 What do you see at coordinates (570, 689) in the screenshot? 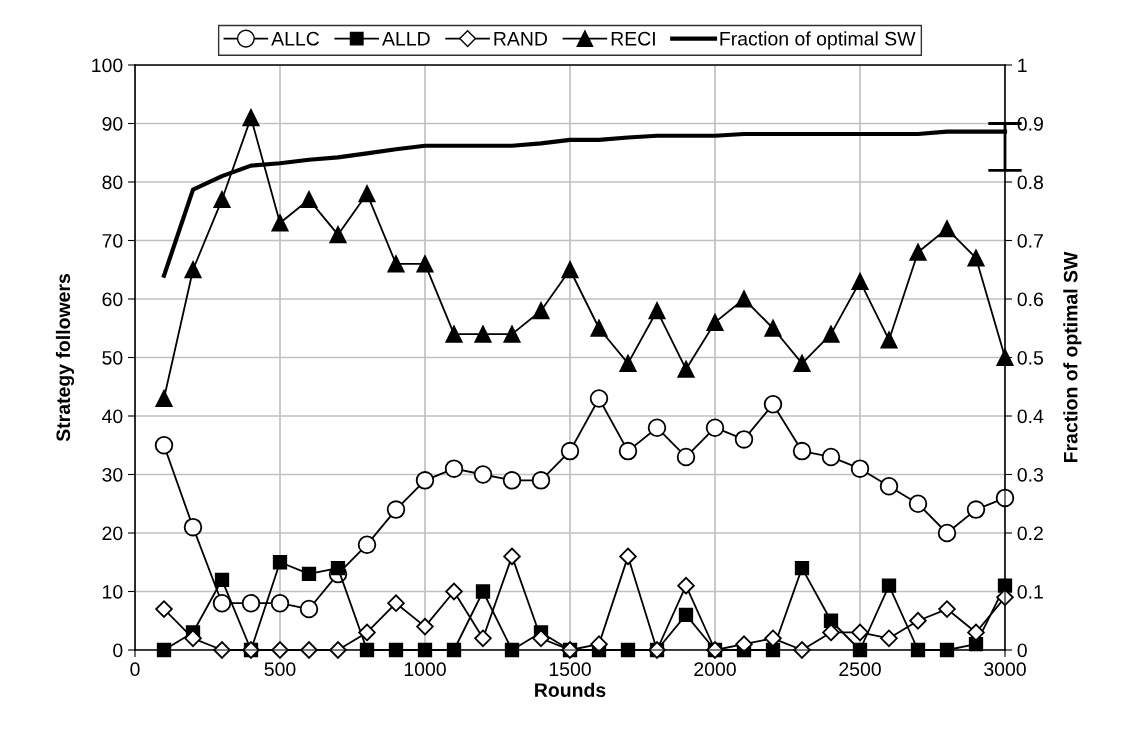
I see `x-axis-title: Rounds` at bounding box center [570, 689].